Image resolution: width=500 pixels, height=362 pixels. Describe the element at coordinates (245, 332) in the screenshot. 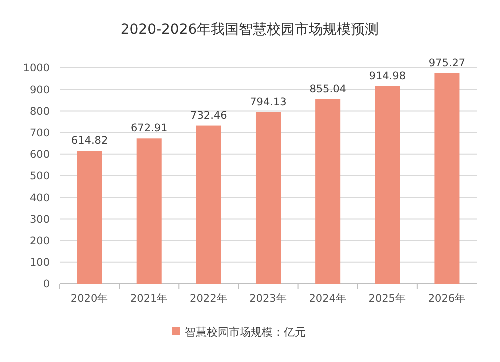

I see `legend-label: 智慧校园市场规模：亿元` at that location.